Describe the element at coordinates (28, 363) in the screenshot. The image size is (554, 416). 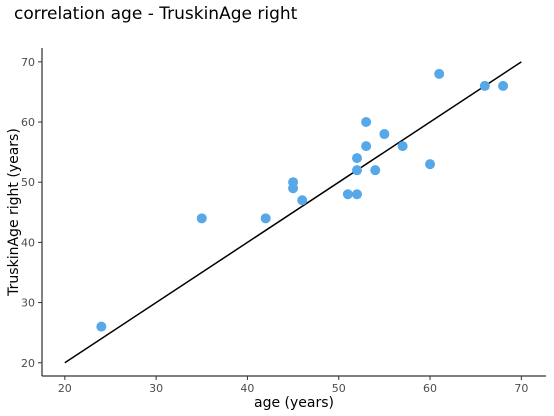
I see `y-tick-label: 20` at that location.